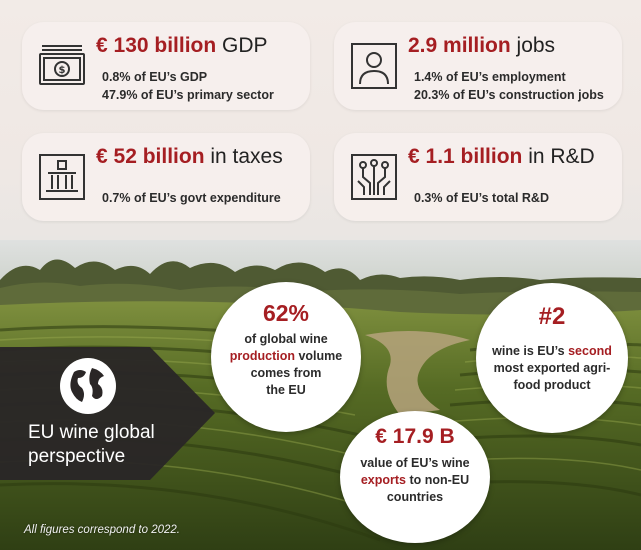 The height and width of the screenshot is (550, 641). Describe the element at coordinates (482, 45) in the screenshot. I see `jobs-headline: 2.9 million jobs` at that location.